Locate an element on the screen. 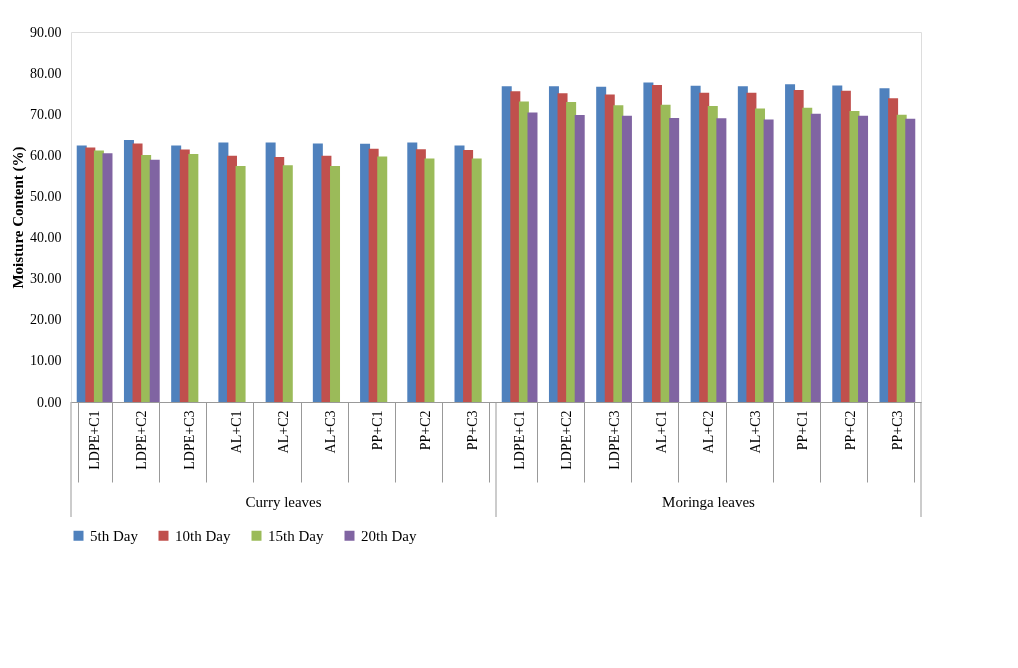 The image size is (1018, 668). y-tick-label: 0.00 is located at coordinates (49, 402).